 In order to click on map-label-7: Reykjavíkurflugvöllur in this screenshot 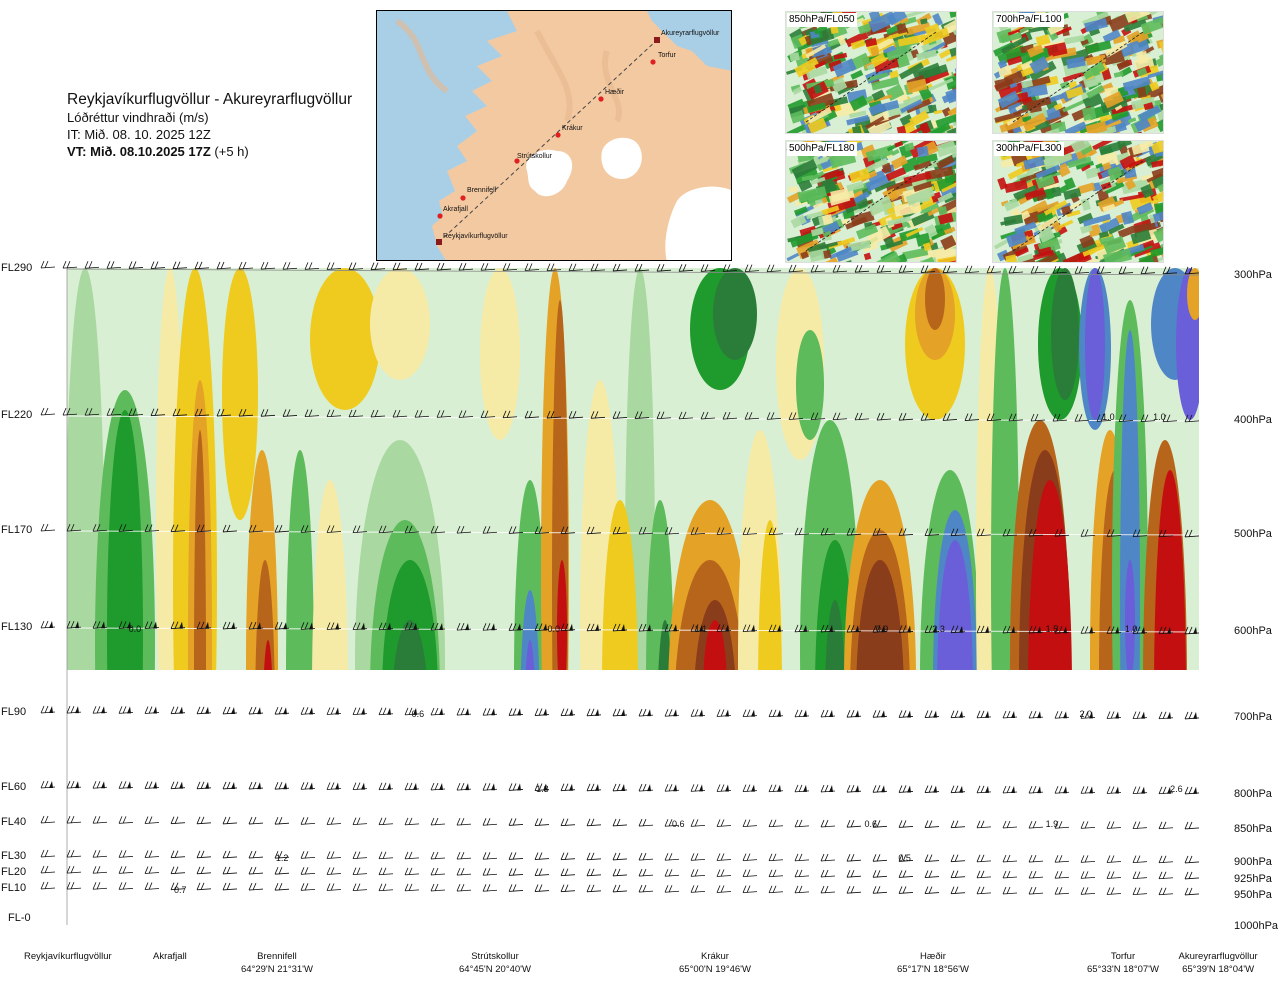, I will do `click(475, 236)`.